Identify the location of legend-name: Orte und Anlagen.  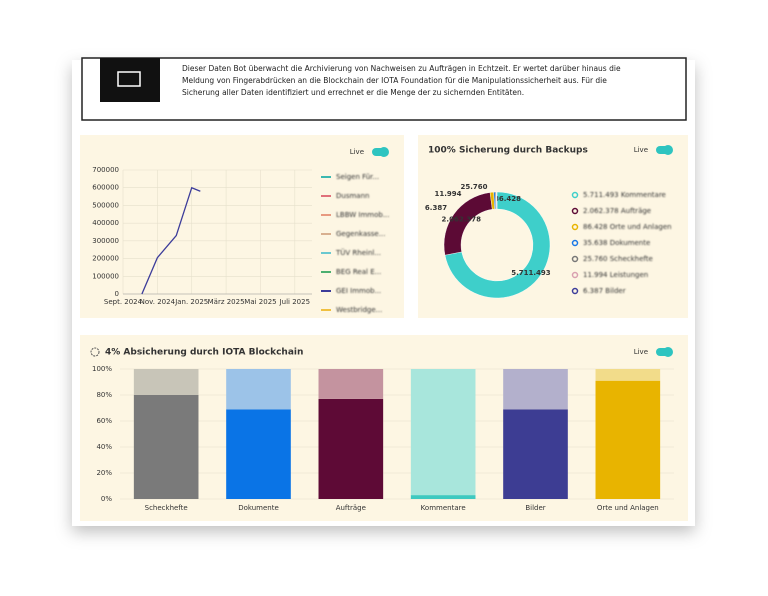
(641, 227).